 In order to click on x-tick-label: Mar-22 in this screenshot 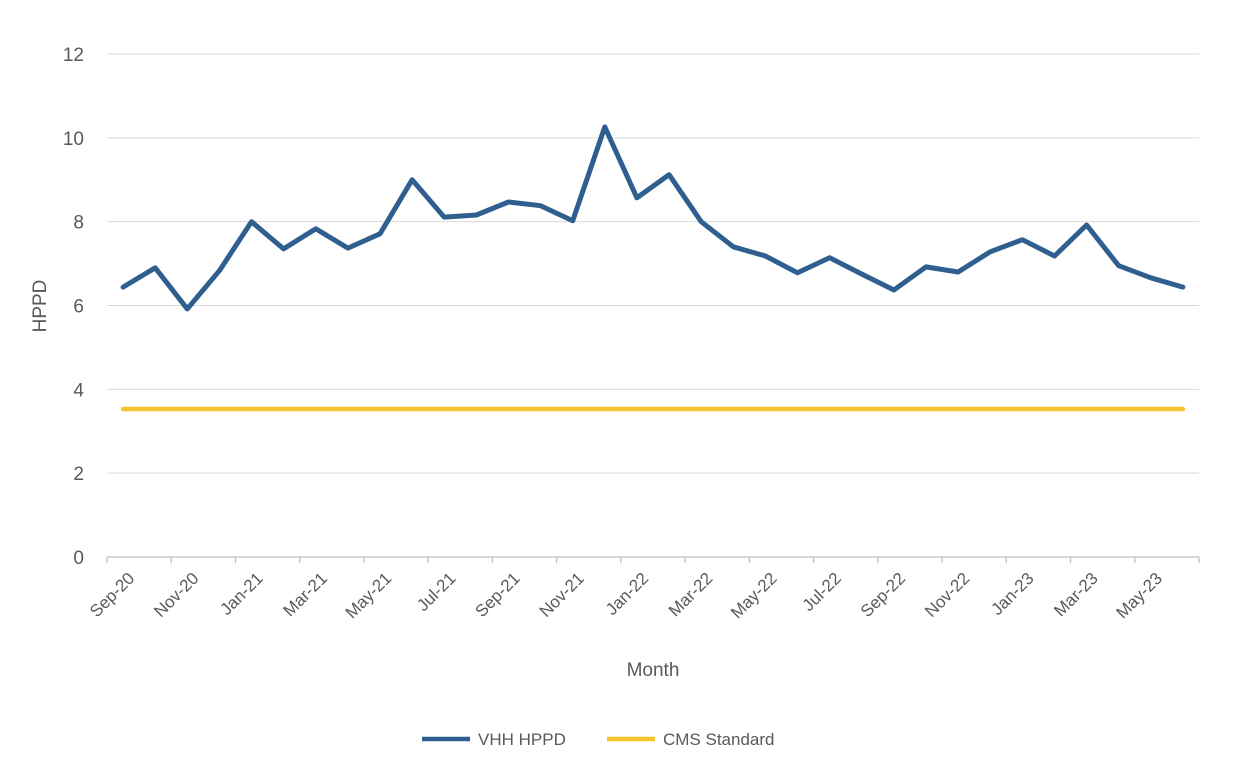, I will do `click(691, 595)`.